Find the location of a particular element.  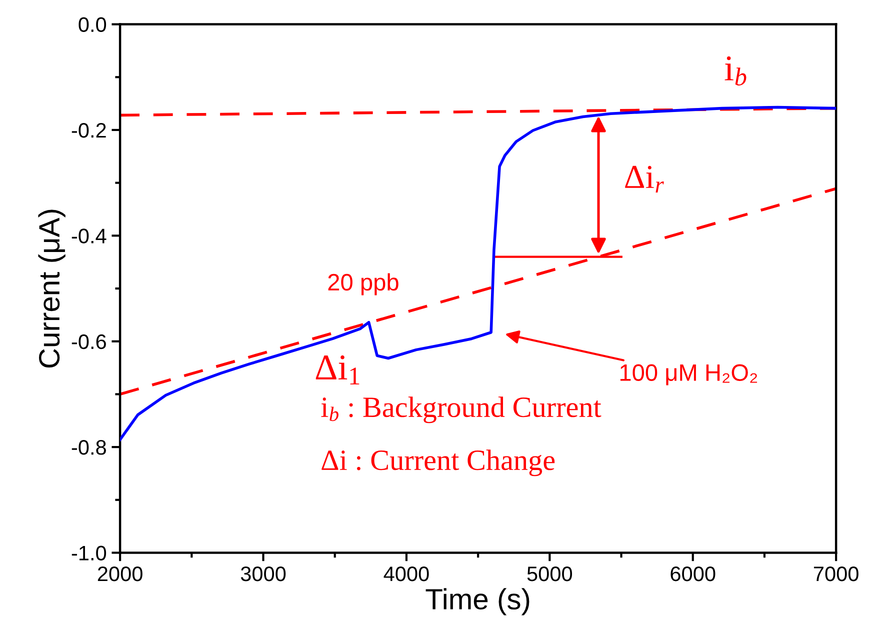

x-axis-title: Time (s) is located at coordinates (478, 602).